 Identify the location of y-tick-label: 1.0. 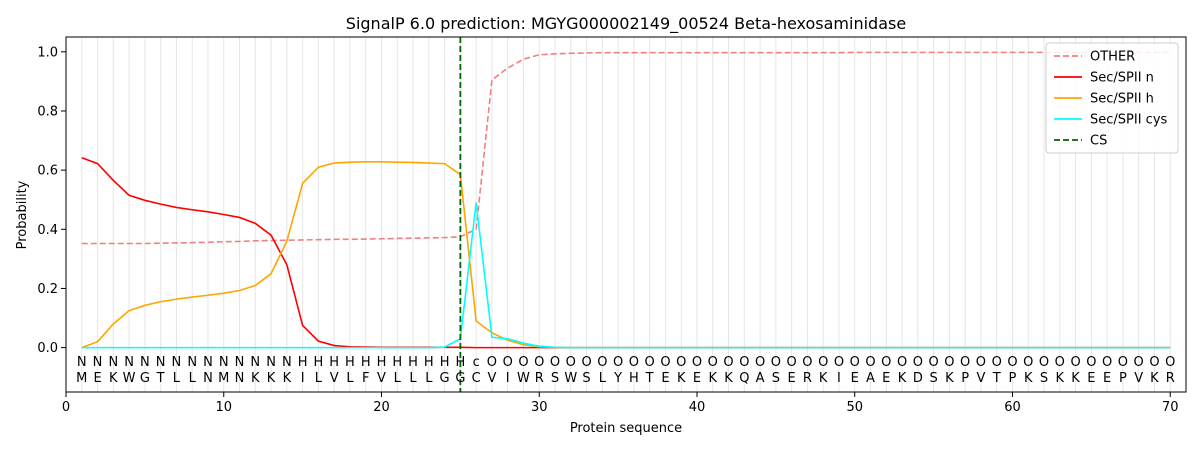
(47, 52).